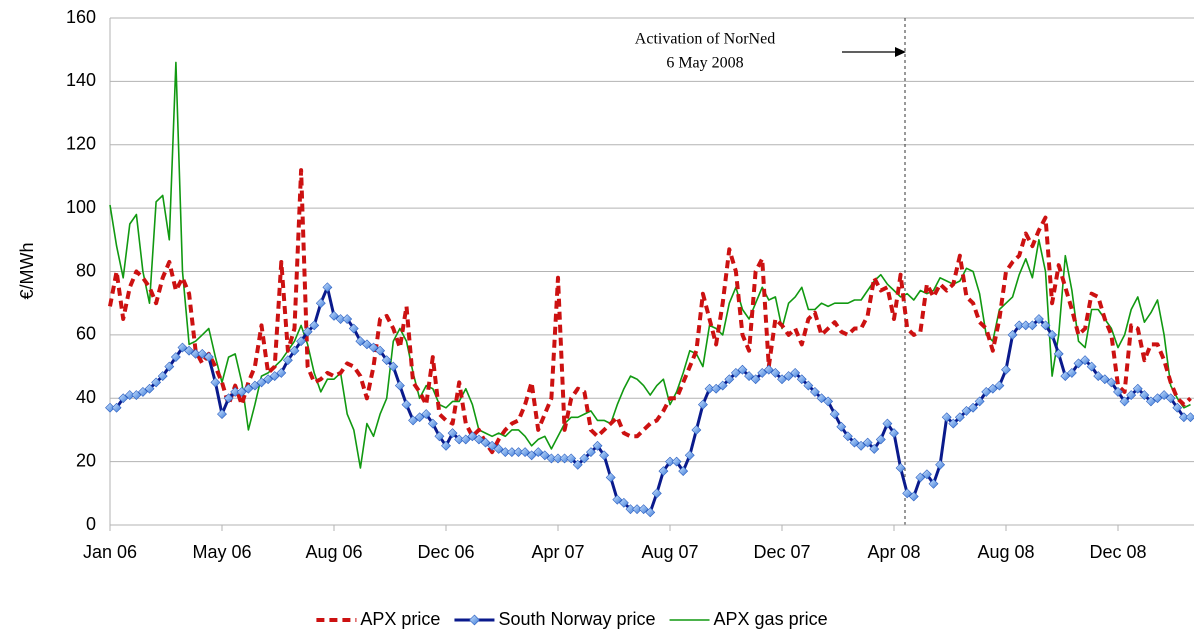  I want to click on y-tick-label: 20, so click(86, 460).